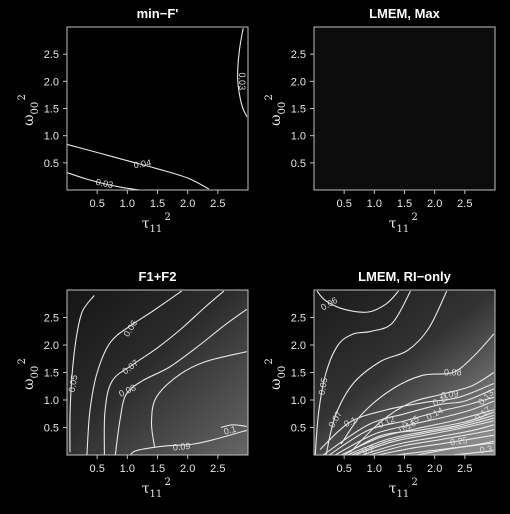 The width and height of the screenshot is (510, 514). I want to click on contour-label: 0.2, so click(368, 449).